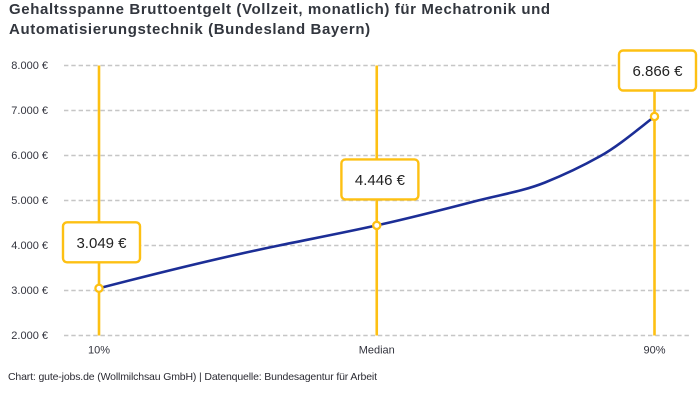 Image resolution: width=700 pixels, height=400 pixels. I want to click on svg-text: 10%, so click(99, 351).